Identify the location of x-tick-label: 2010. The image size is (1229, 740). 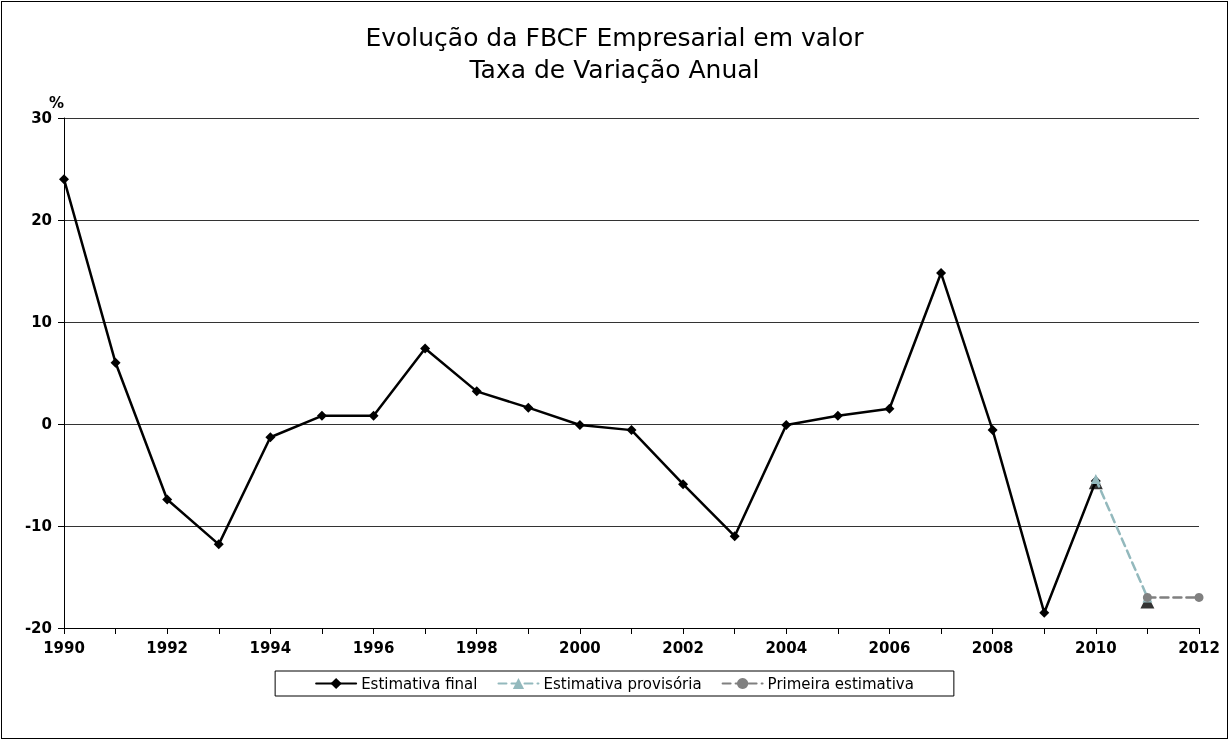
(1095, 647).